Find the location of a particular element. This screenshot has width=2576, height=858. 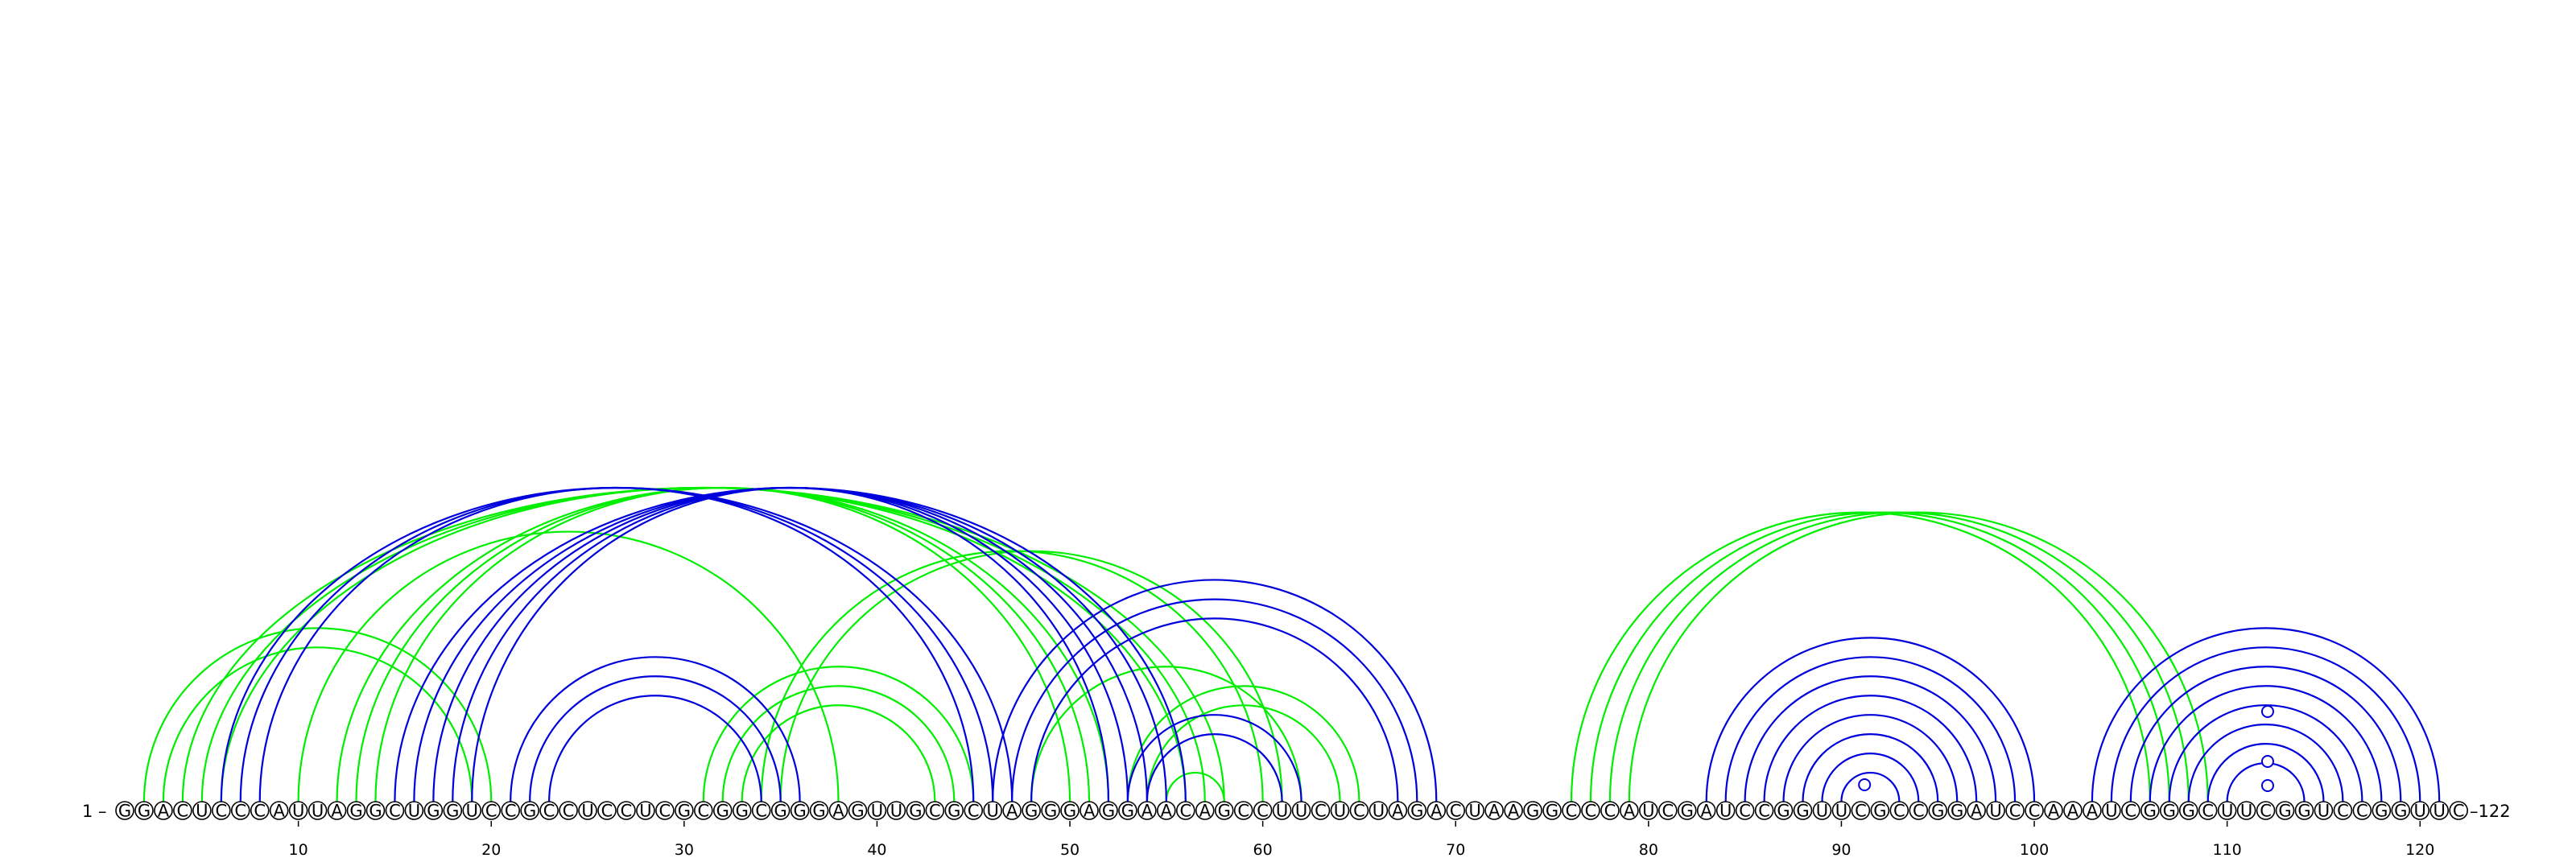

nucleotide-letter-116: C is located at coordinates (2343, 812).